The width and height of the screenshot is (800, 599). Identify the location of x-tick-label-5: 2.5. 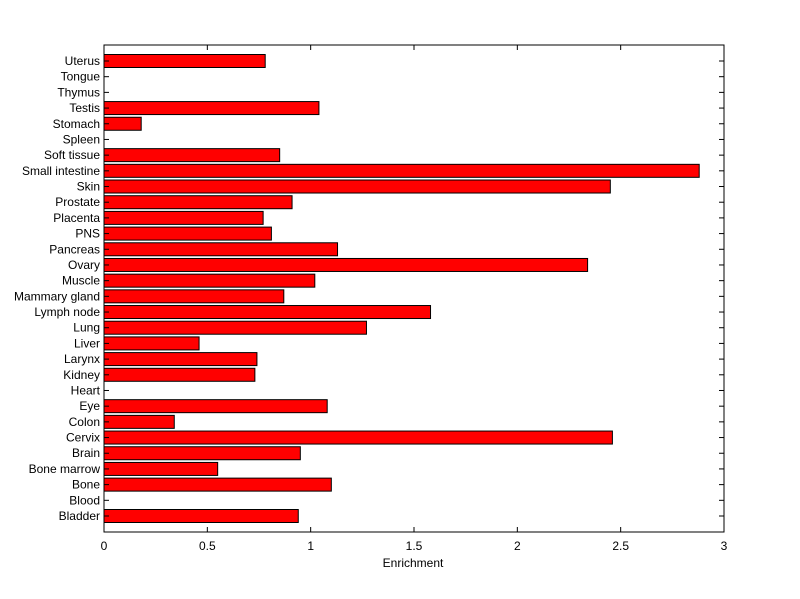
(620, 546).